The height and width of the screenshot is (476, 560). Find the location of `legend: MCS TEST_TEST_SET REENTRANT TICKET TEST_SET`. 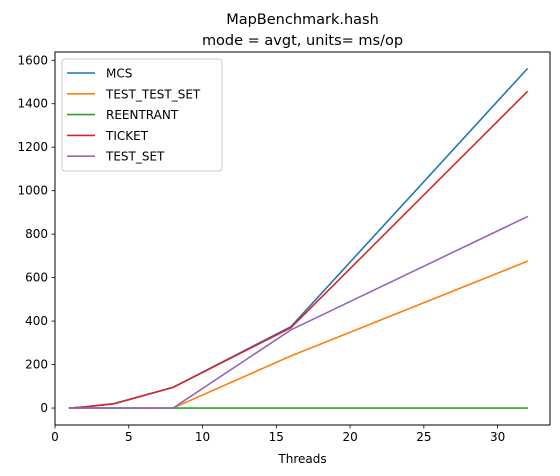

legend: MCS TEST_TEST_SET REENTRANT TICKET TEST_SET is located at coordinates (142, 115).